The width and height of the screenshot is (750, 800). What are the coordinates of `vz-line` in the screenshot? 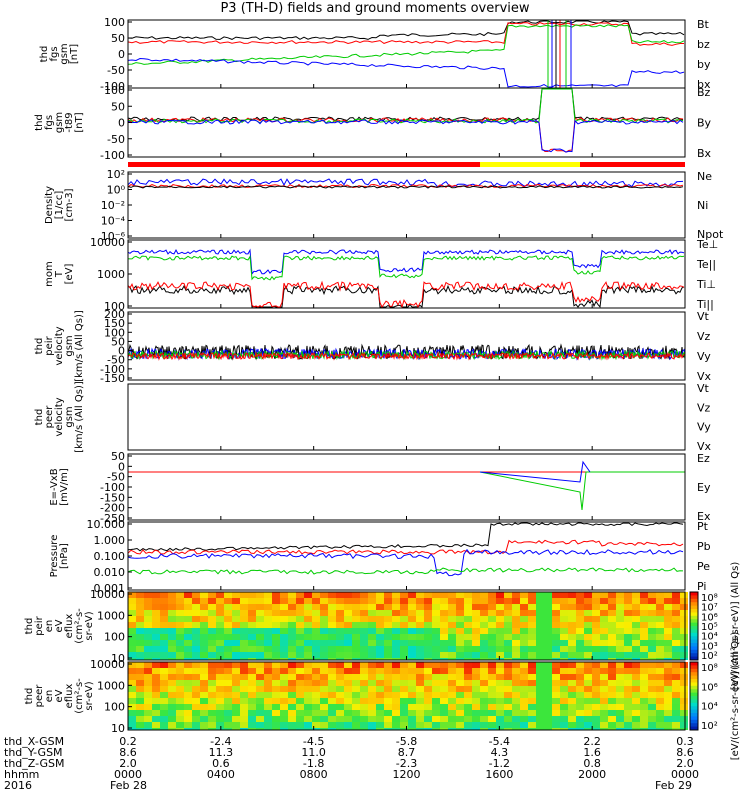 It's located at (406, 356).